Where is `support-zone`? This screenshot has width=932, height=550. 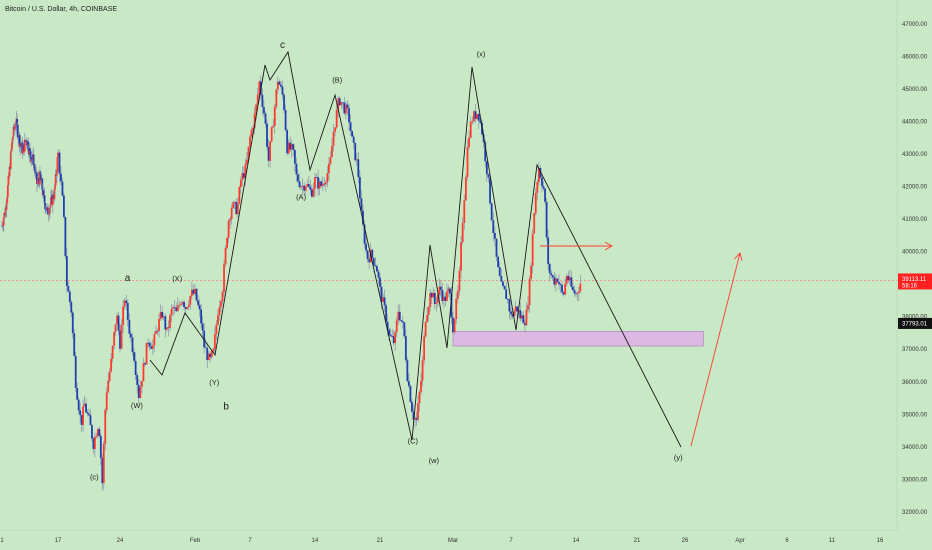 support-zone is located at coordinates (578, 339).